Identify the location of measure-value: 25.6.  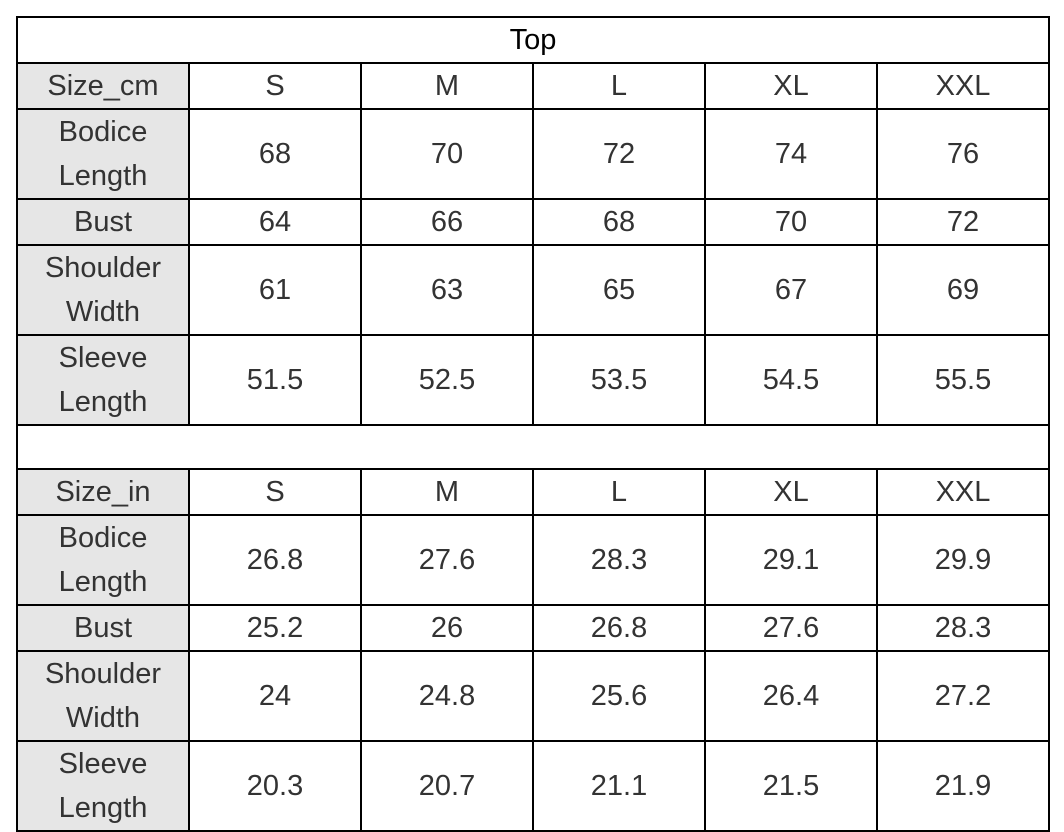
(619, 696).